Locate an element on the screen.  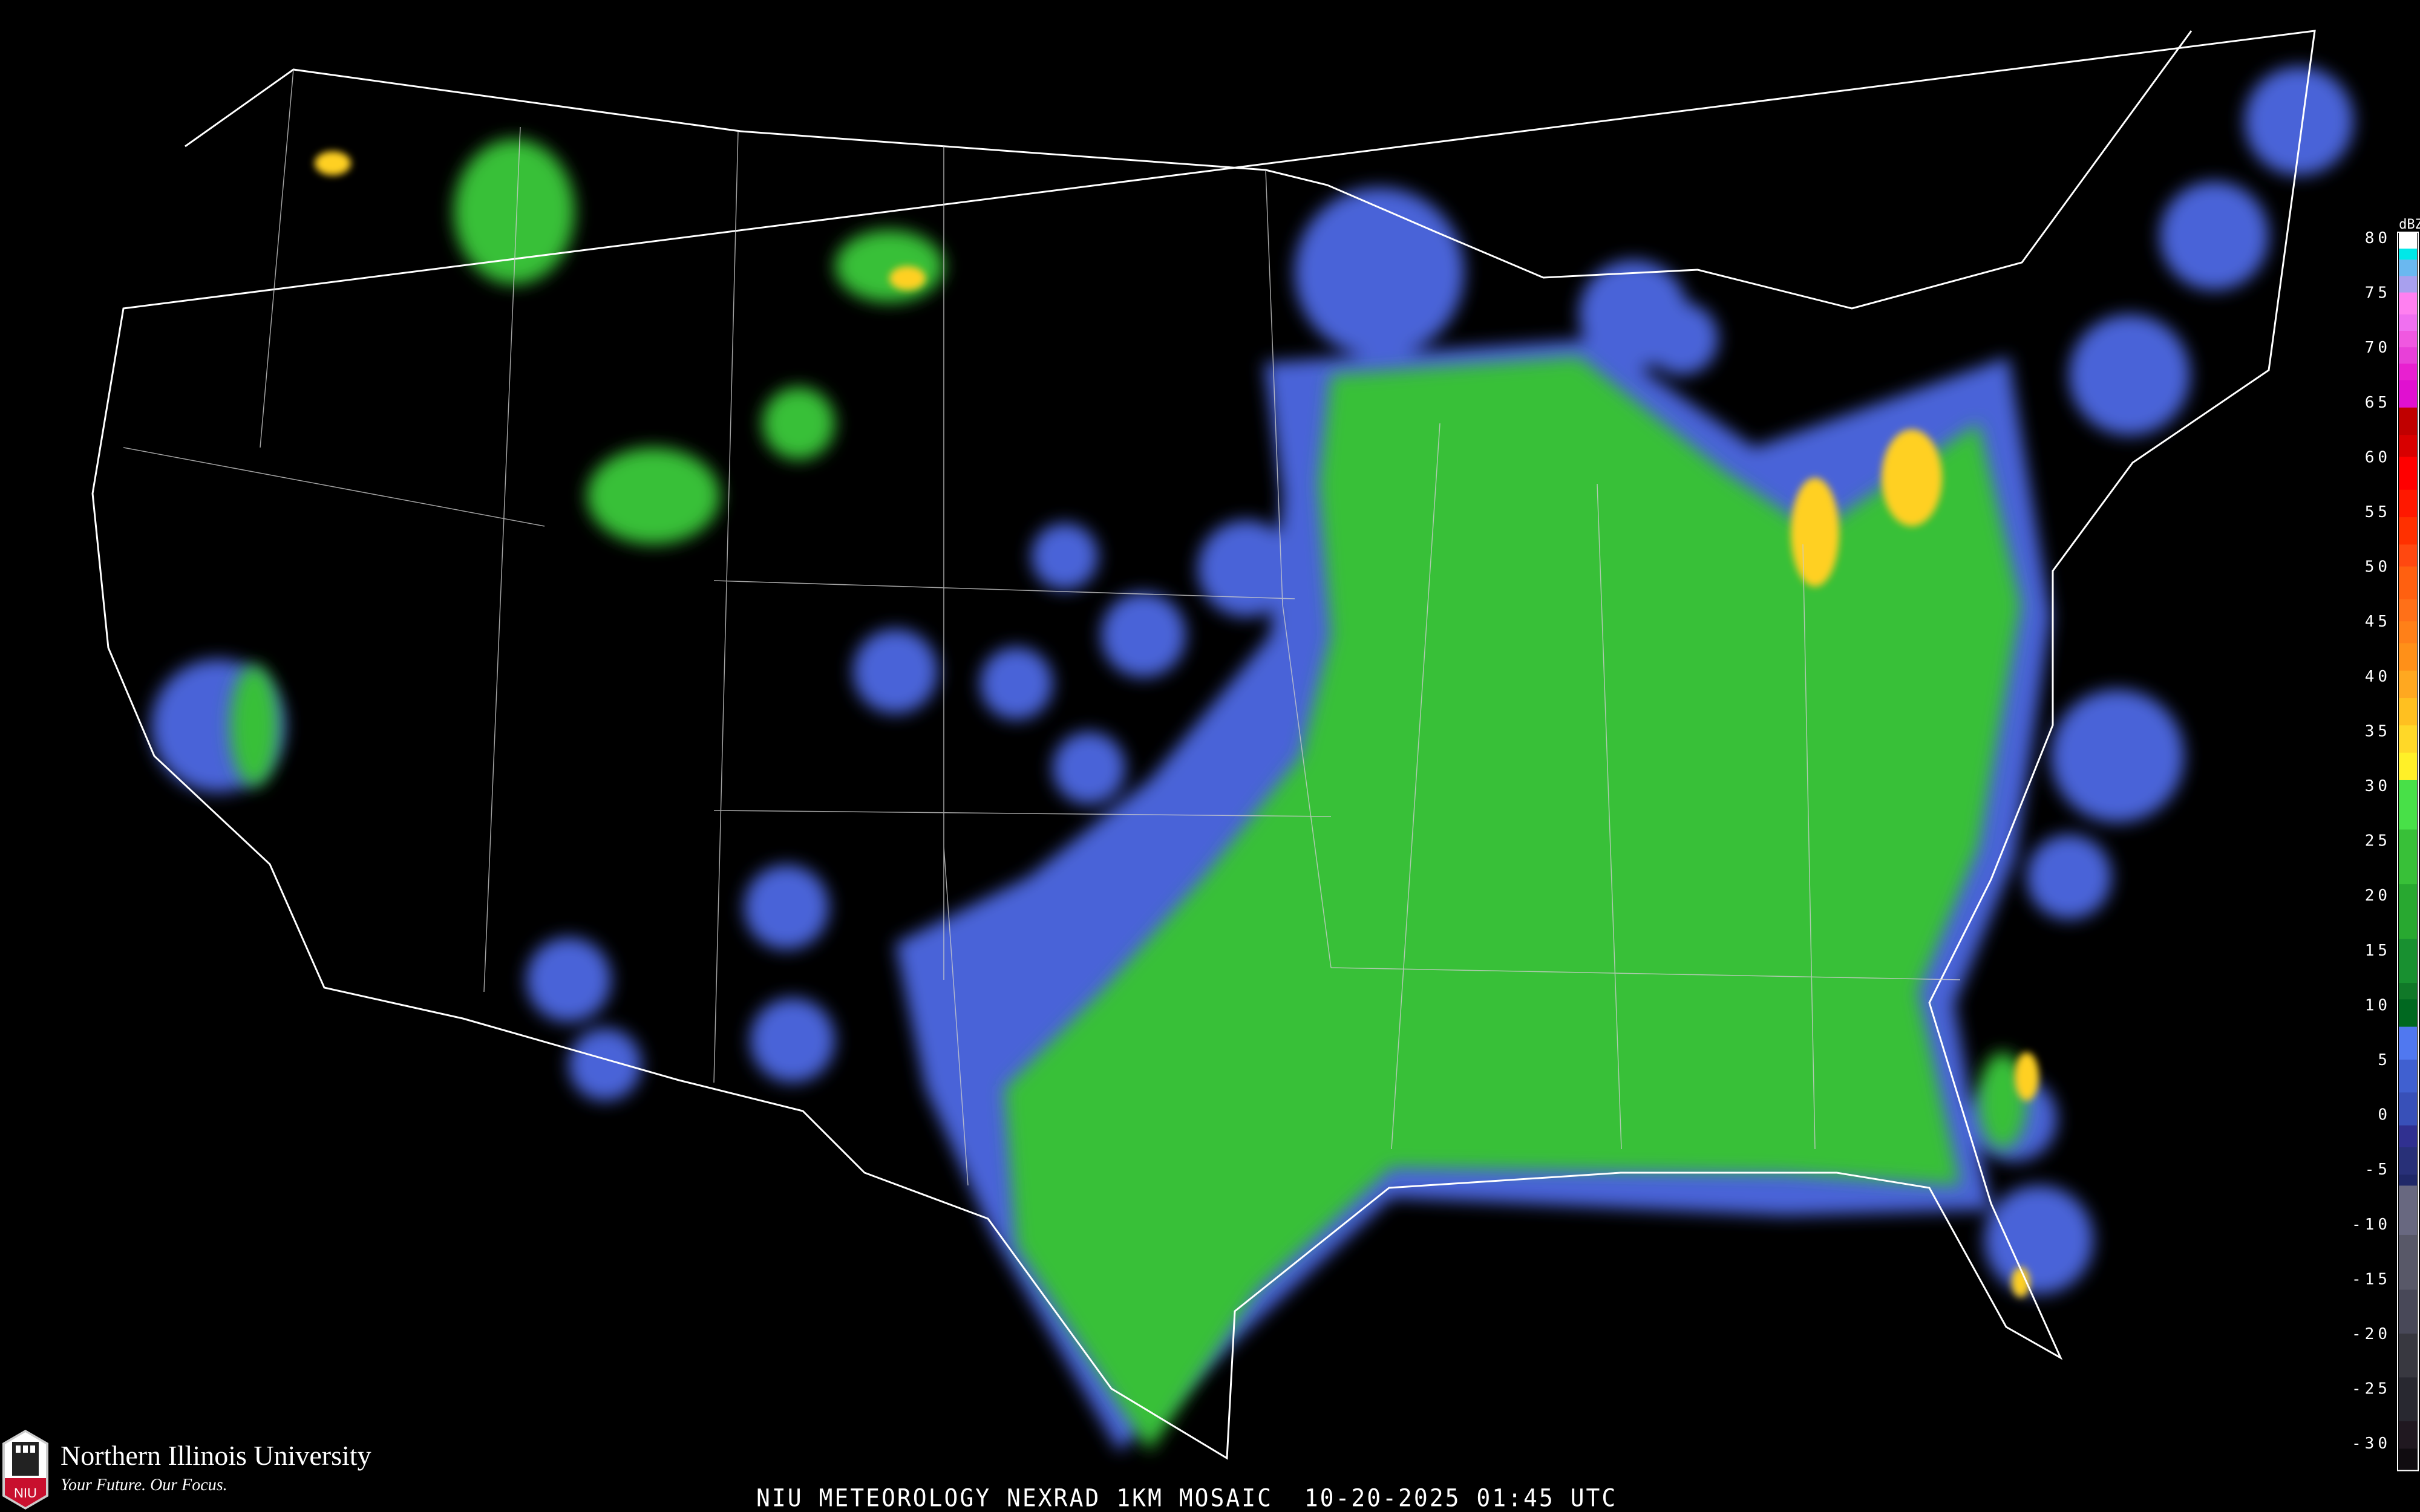
legend-tick-label: 35 is located at coordinates (2378, 731).